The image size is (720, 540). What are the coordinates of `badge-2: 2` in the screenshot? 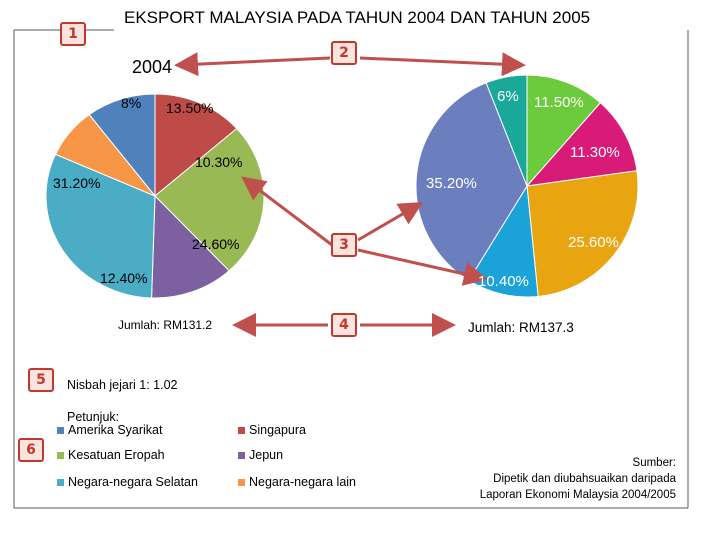 It's located at (344, 53).